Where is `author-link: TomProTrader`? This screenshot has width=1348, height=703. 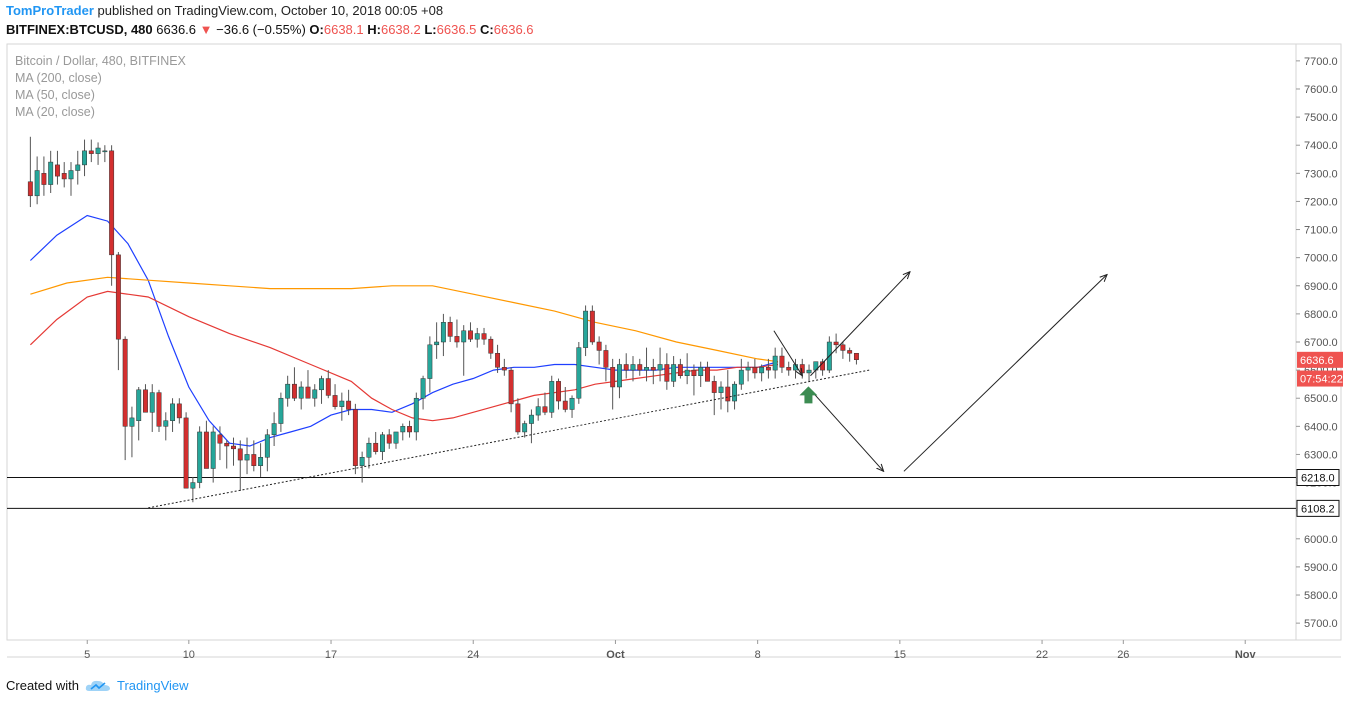
author-link: TomProTrader is located at coordinates (50, 10).